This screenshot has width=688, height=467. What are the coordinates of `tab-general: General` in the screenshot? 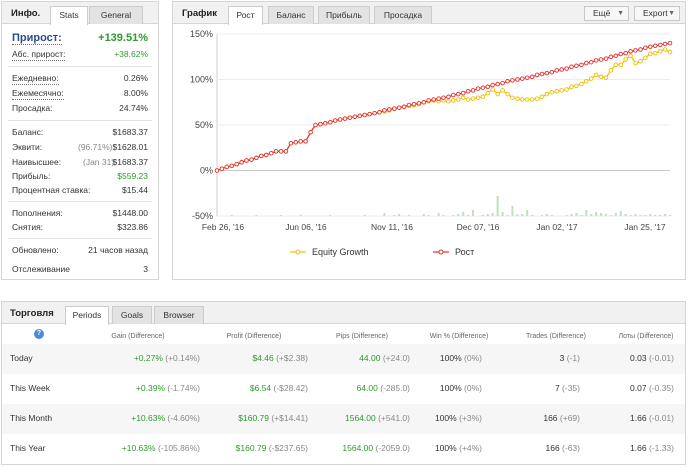 It's located at (116, 15).